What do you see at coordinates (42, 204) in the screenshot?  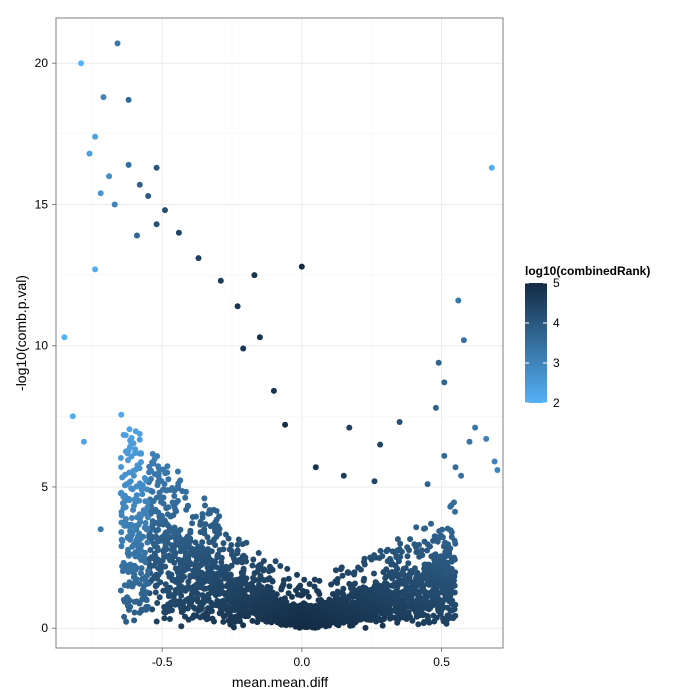 I see `y-tick-label: 15` at bounding box center [42, 204].